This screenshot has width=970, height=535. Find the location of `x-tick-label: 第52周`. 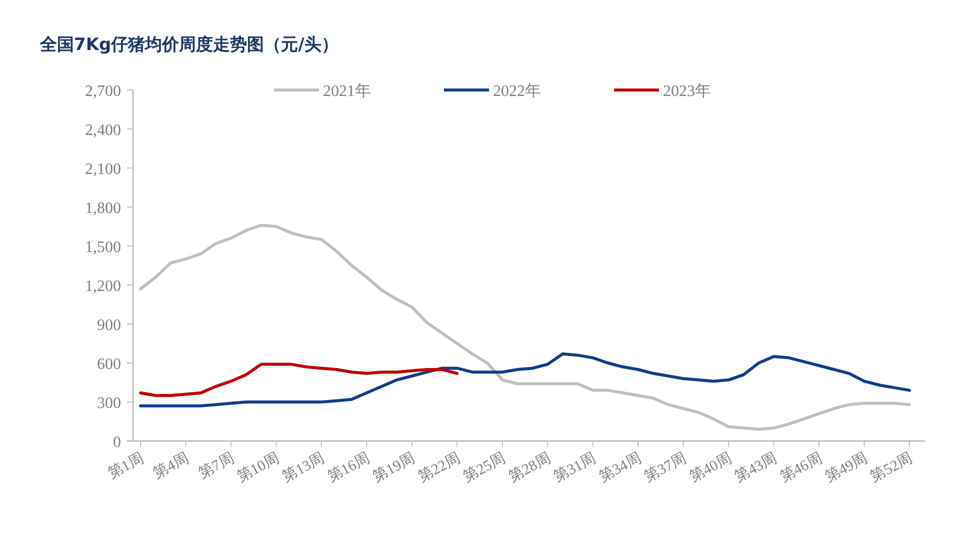

x-tick-label: 第52周 is located at coordinates (892, 468).